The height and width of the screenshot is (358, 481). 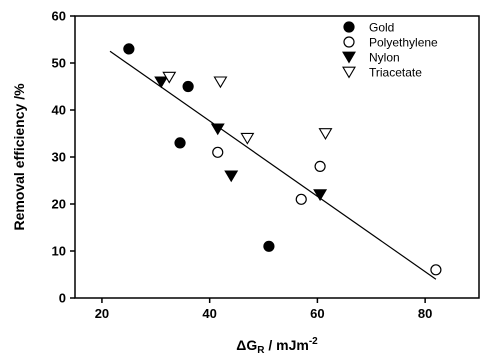 I want to click on x-tick-label: 60, so click(x=317, y=313).